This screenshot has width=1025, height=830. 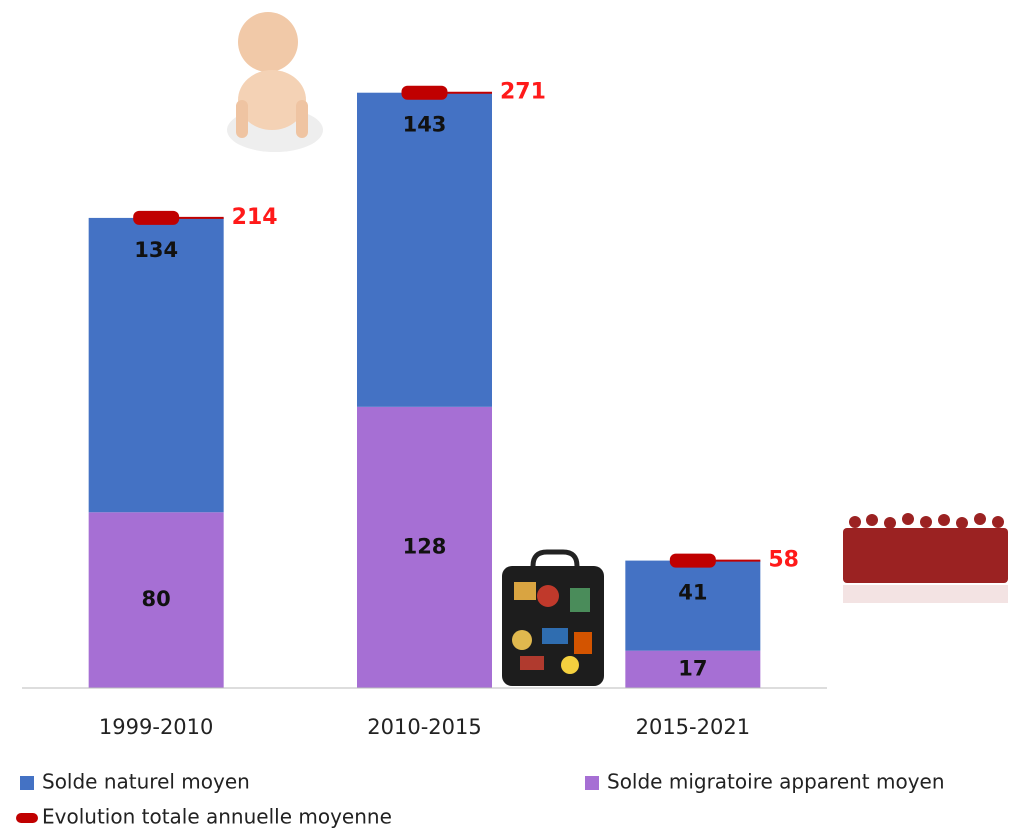 I want to click on data-label: 128, so click(x=425, y=546).